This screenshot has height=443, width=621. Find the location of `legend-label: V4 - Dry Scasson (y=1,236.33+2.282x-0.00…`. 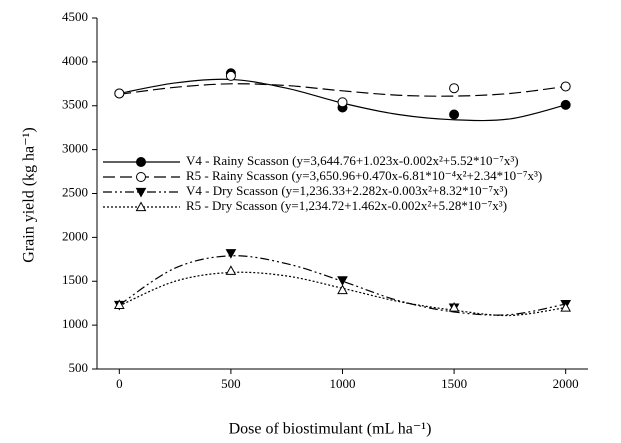

legend-label: V4 - Dry Scasson (y=1,236.33+2.282x-0.00… is located at coordinates (347, 190).